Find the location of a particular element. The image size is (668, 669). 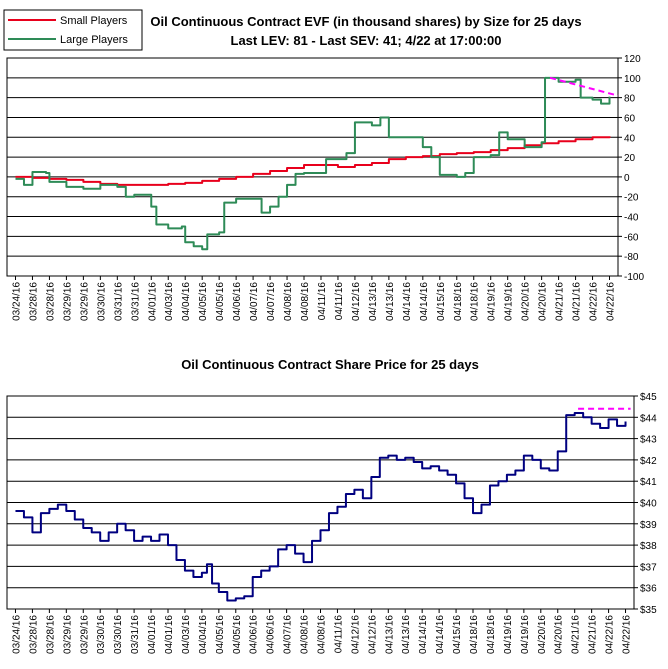

y-tick-label: $35 is located at coordinates (648, 610).